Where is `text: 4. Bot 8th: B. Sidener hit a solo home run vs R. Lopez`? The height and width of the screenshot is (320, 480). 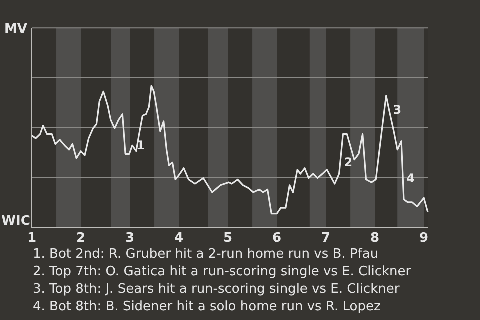
text: 4. Bot 8th: B. Sidener hit a solo home run vs R. Lopez is located at coordinates (207, 307).